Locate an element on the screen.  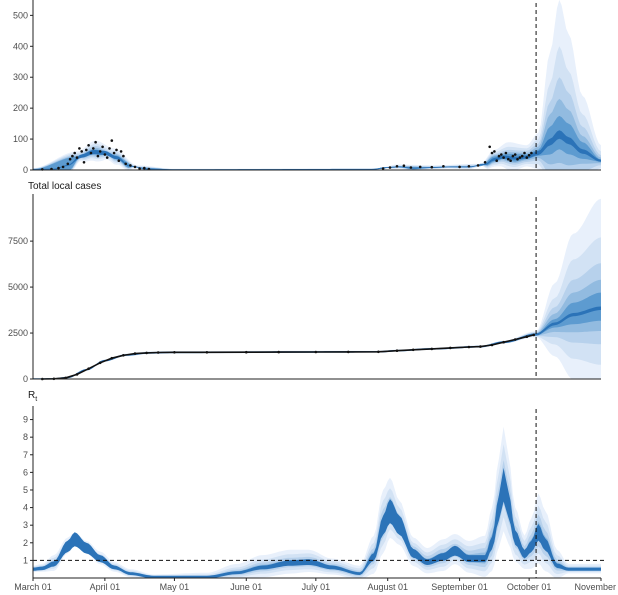
median-band is located at coordinates (317, 342).